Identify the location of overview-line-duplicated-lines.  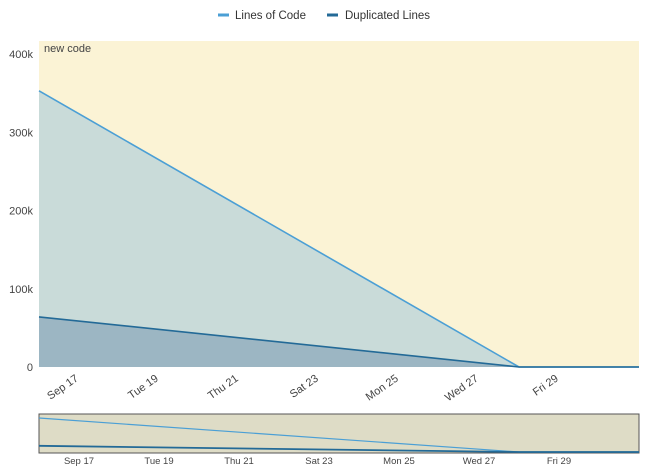
(338, 448).